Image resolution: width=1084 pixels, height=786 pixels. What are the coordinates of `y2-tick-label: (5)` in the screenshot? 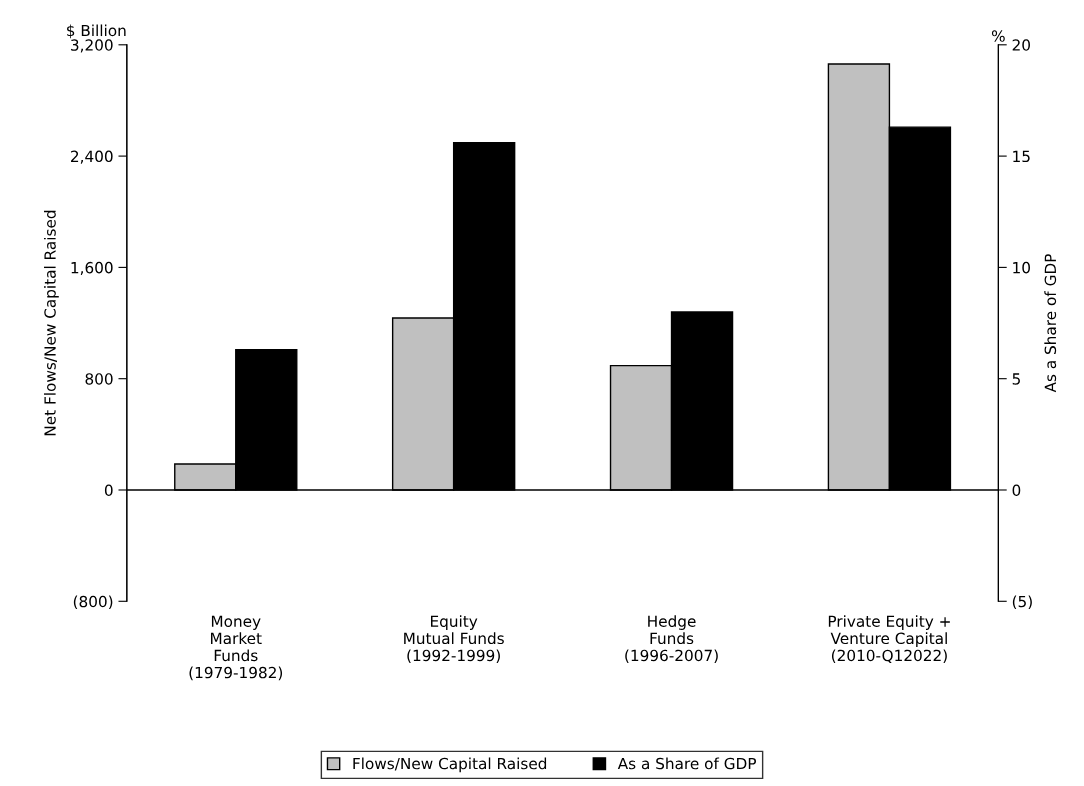 It's located at (1022, 602).